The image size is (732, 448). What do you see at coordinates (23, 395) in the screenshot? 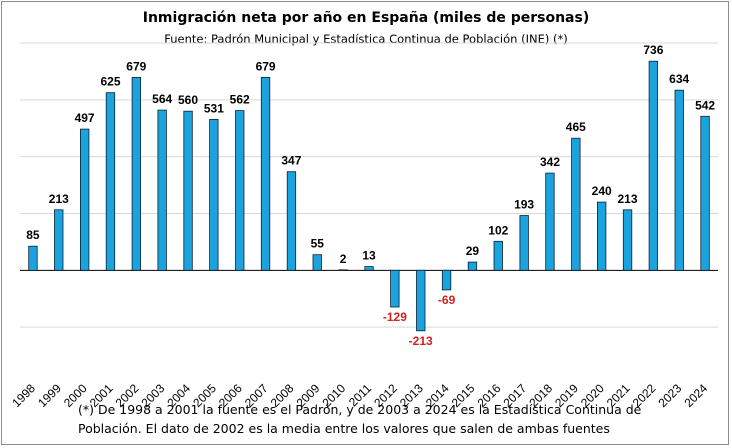
I see `x-tick-1998: 1998` at bounding box center [23, 395].